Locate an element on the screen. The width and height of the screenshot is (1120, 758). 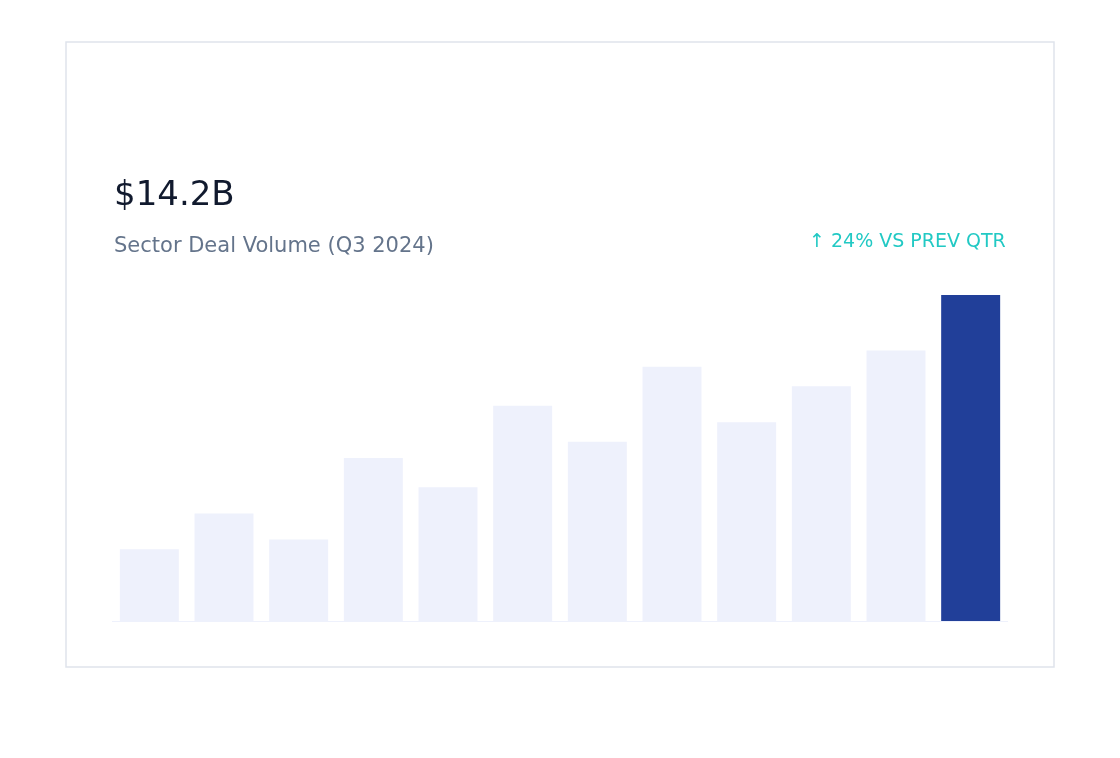
bar is located at coordinates (971, 458).